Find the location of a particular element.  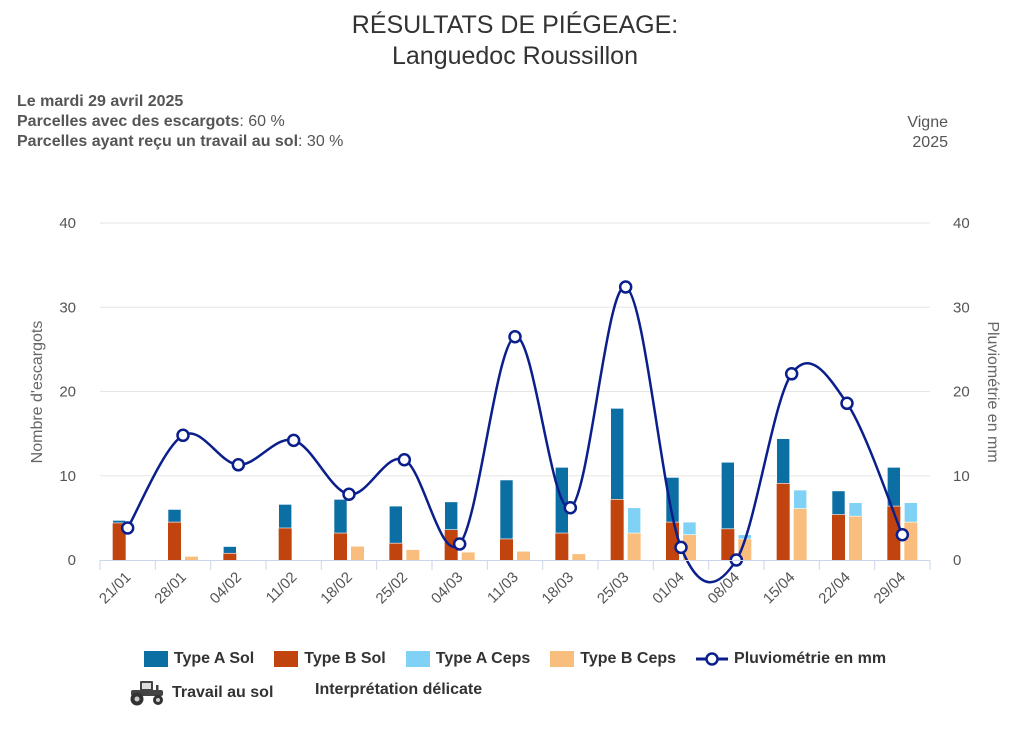

swatch-type-a-ceps is located at coordinates (417, 659).